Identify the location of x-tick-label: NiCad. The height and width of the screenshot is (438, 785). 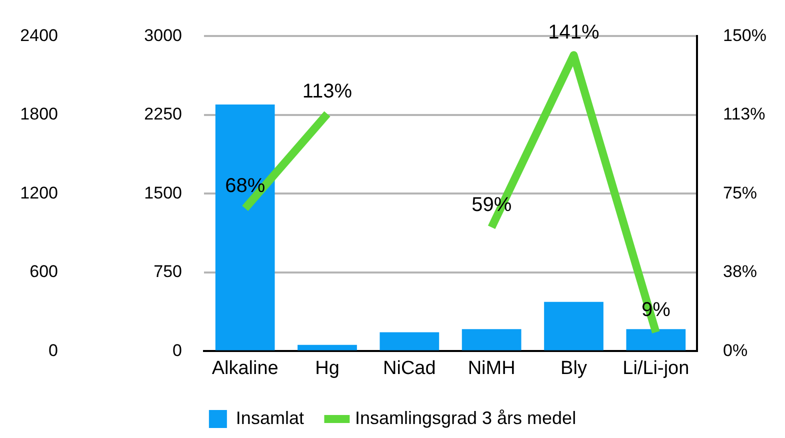
(409, 368).